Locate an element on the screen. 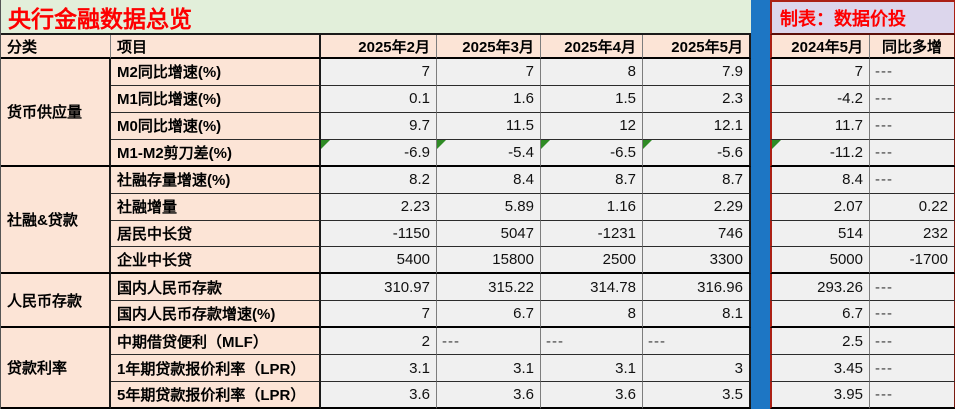 The image size is (955, 409). category-cell: 货币供应量 is located at coordinates (56, 113).